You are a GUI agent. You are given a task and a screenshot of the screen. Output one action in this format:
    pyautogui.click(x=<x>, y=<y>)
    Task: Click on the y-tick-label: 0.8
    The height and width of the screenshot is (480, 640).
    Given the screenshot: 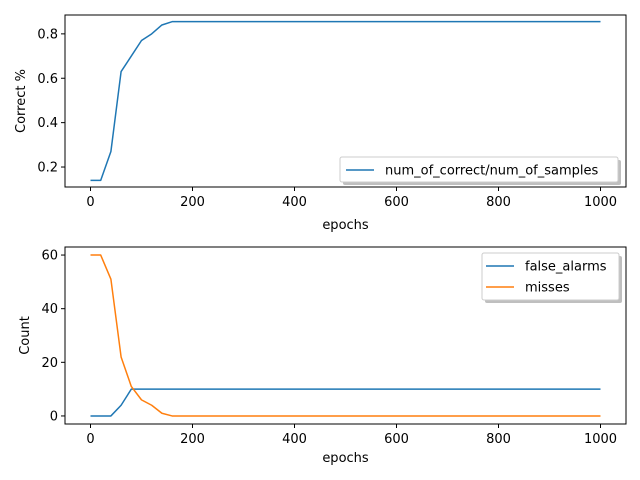 What is the action you would take?
    pyautogui.click(x=47, y=34)
    